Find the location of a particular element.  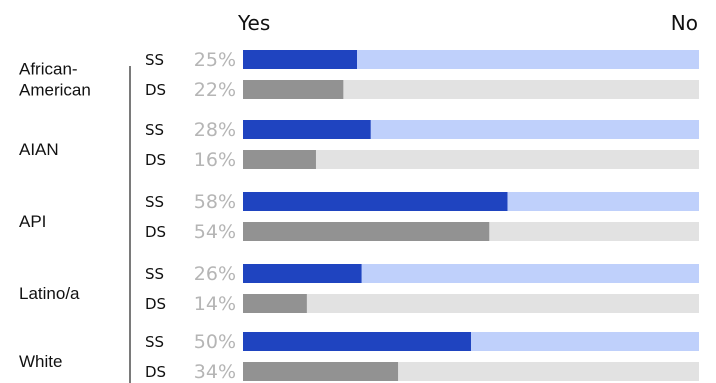

percent-label: 50% is located at coordinates (215, 342).